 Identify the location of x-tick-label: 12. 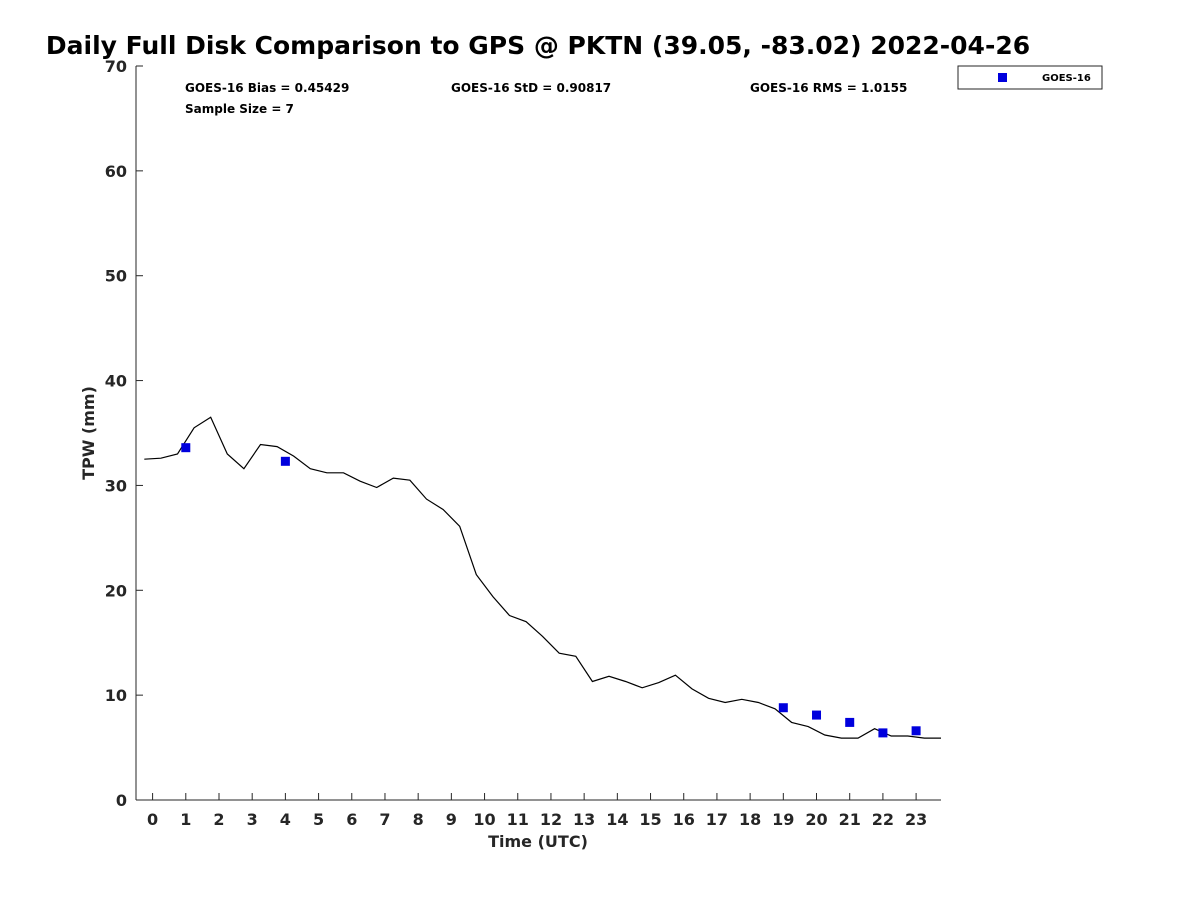
(551, 819).